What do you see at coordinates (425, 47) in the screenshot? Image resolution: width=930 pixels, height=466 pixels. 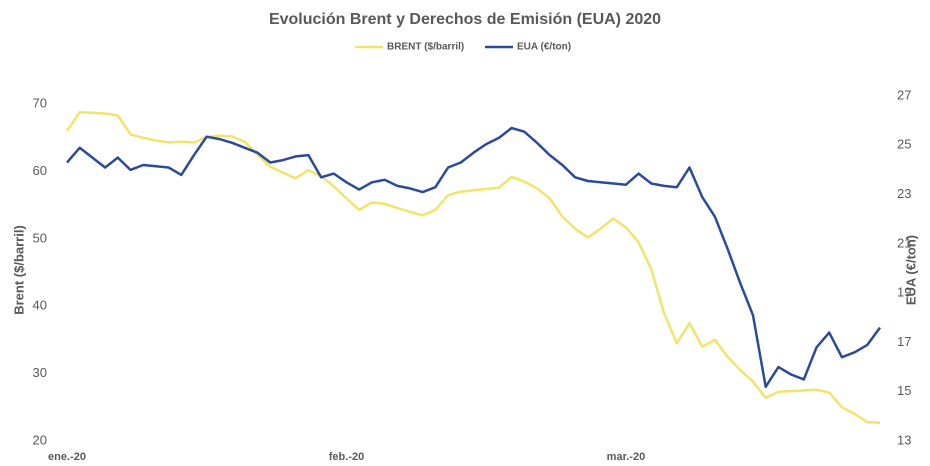 I see `legend-label: BRENT ($/barril)` at bounding box center [425, 47].